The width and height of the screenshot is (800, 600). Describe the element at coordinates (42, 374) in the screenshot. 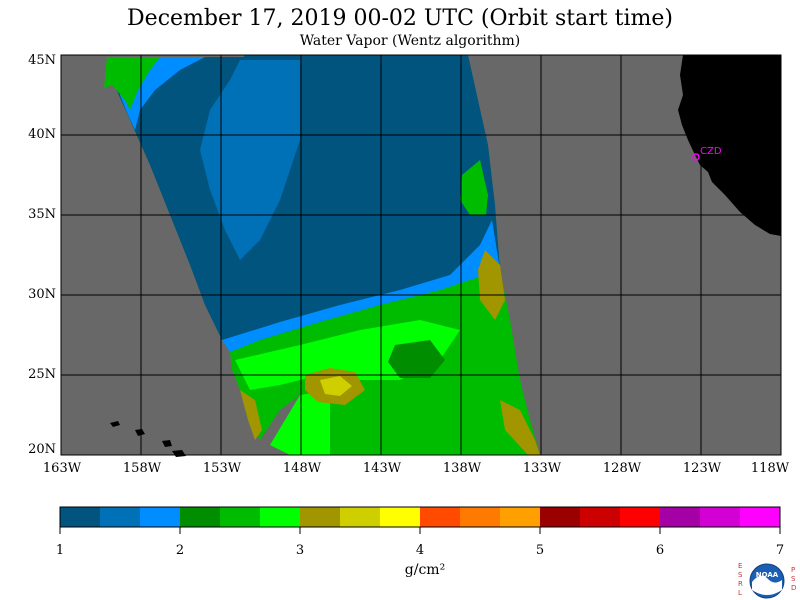

I see `lat-label-25n: 25N` at that location.